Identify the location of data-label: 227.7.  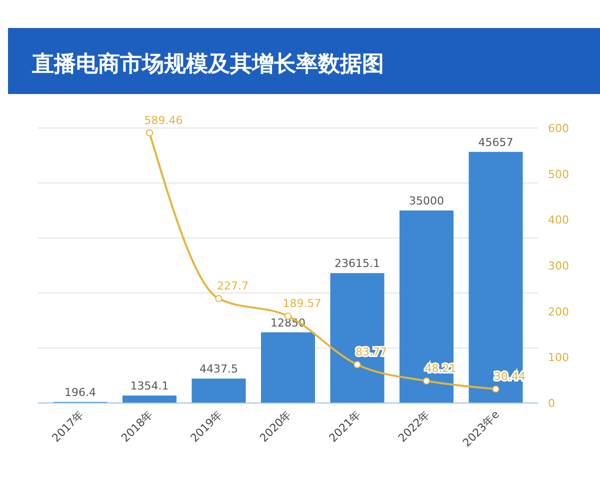
(232, 286).